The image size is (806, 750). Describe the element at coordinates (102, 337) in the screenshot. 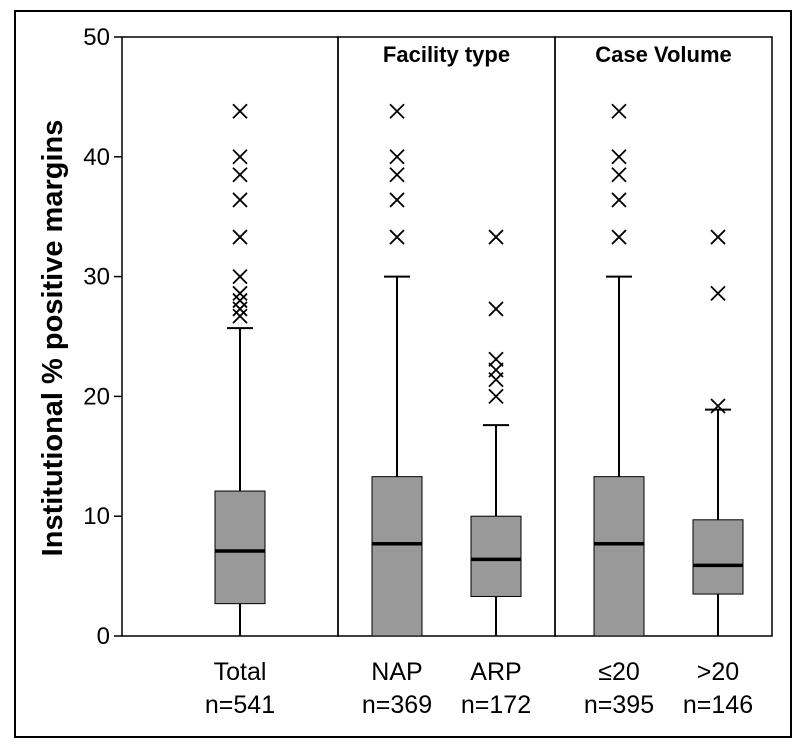

I see `y-axis: 0 10 20 30 40 50` at that location.